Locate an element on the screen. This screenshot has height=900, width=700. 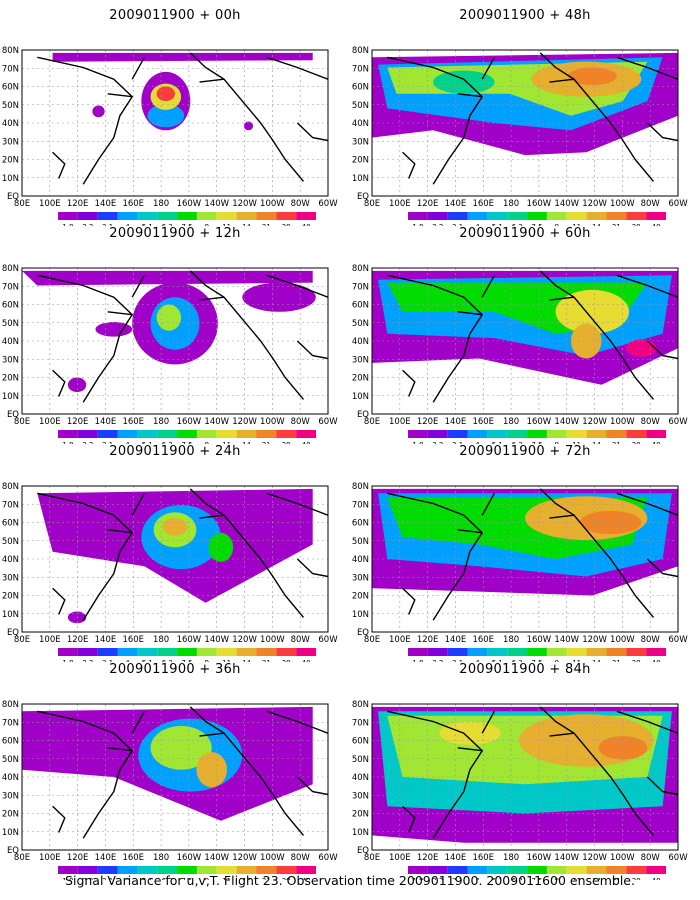
panel-title: 2009011900 + 36h is located at coordinates (175, 669).